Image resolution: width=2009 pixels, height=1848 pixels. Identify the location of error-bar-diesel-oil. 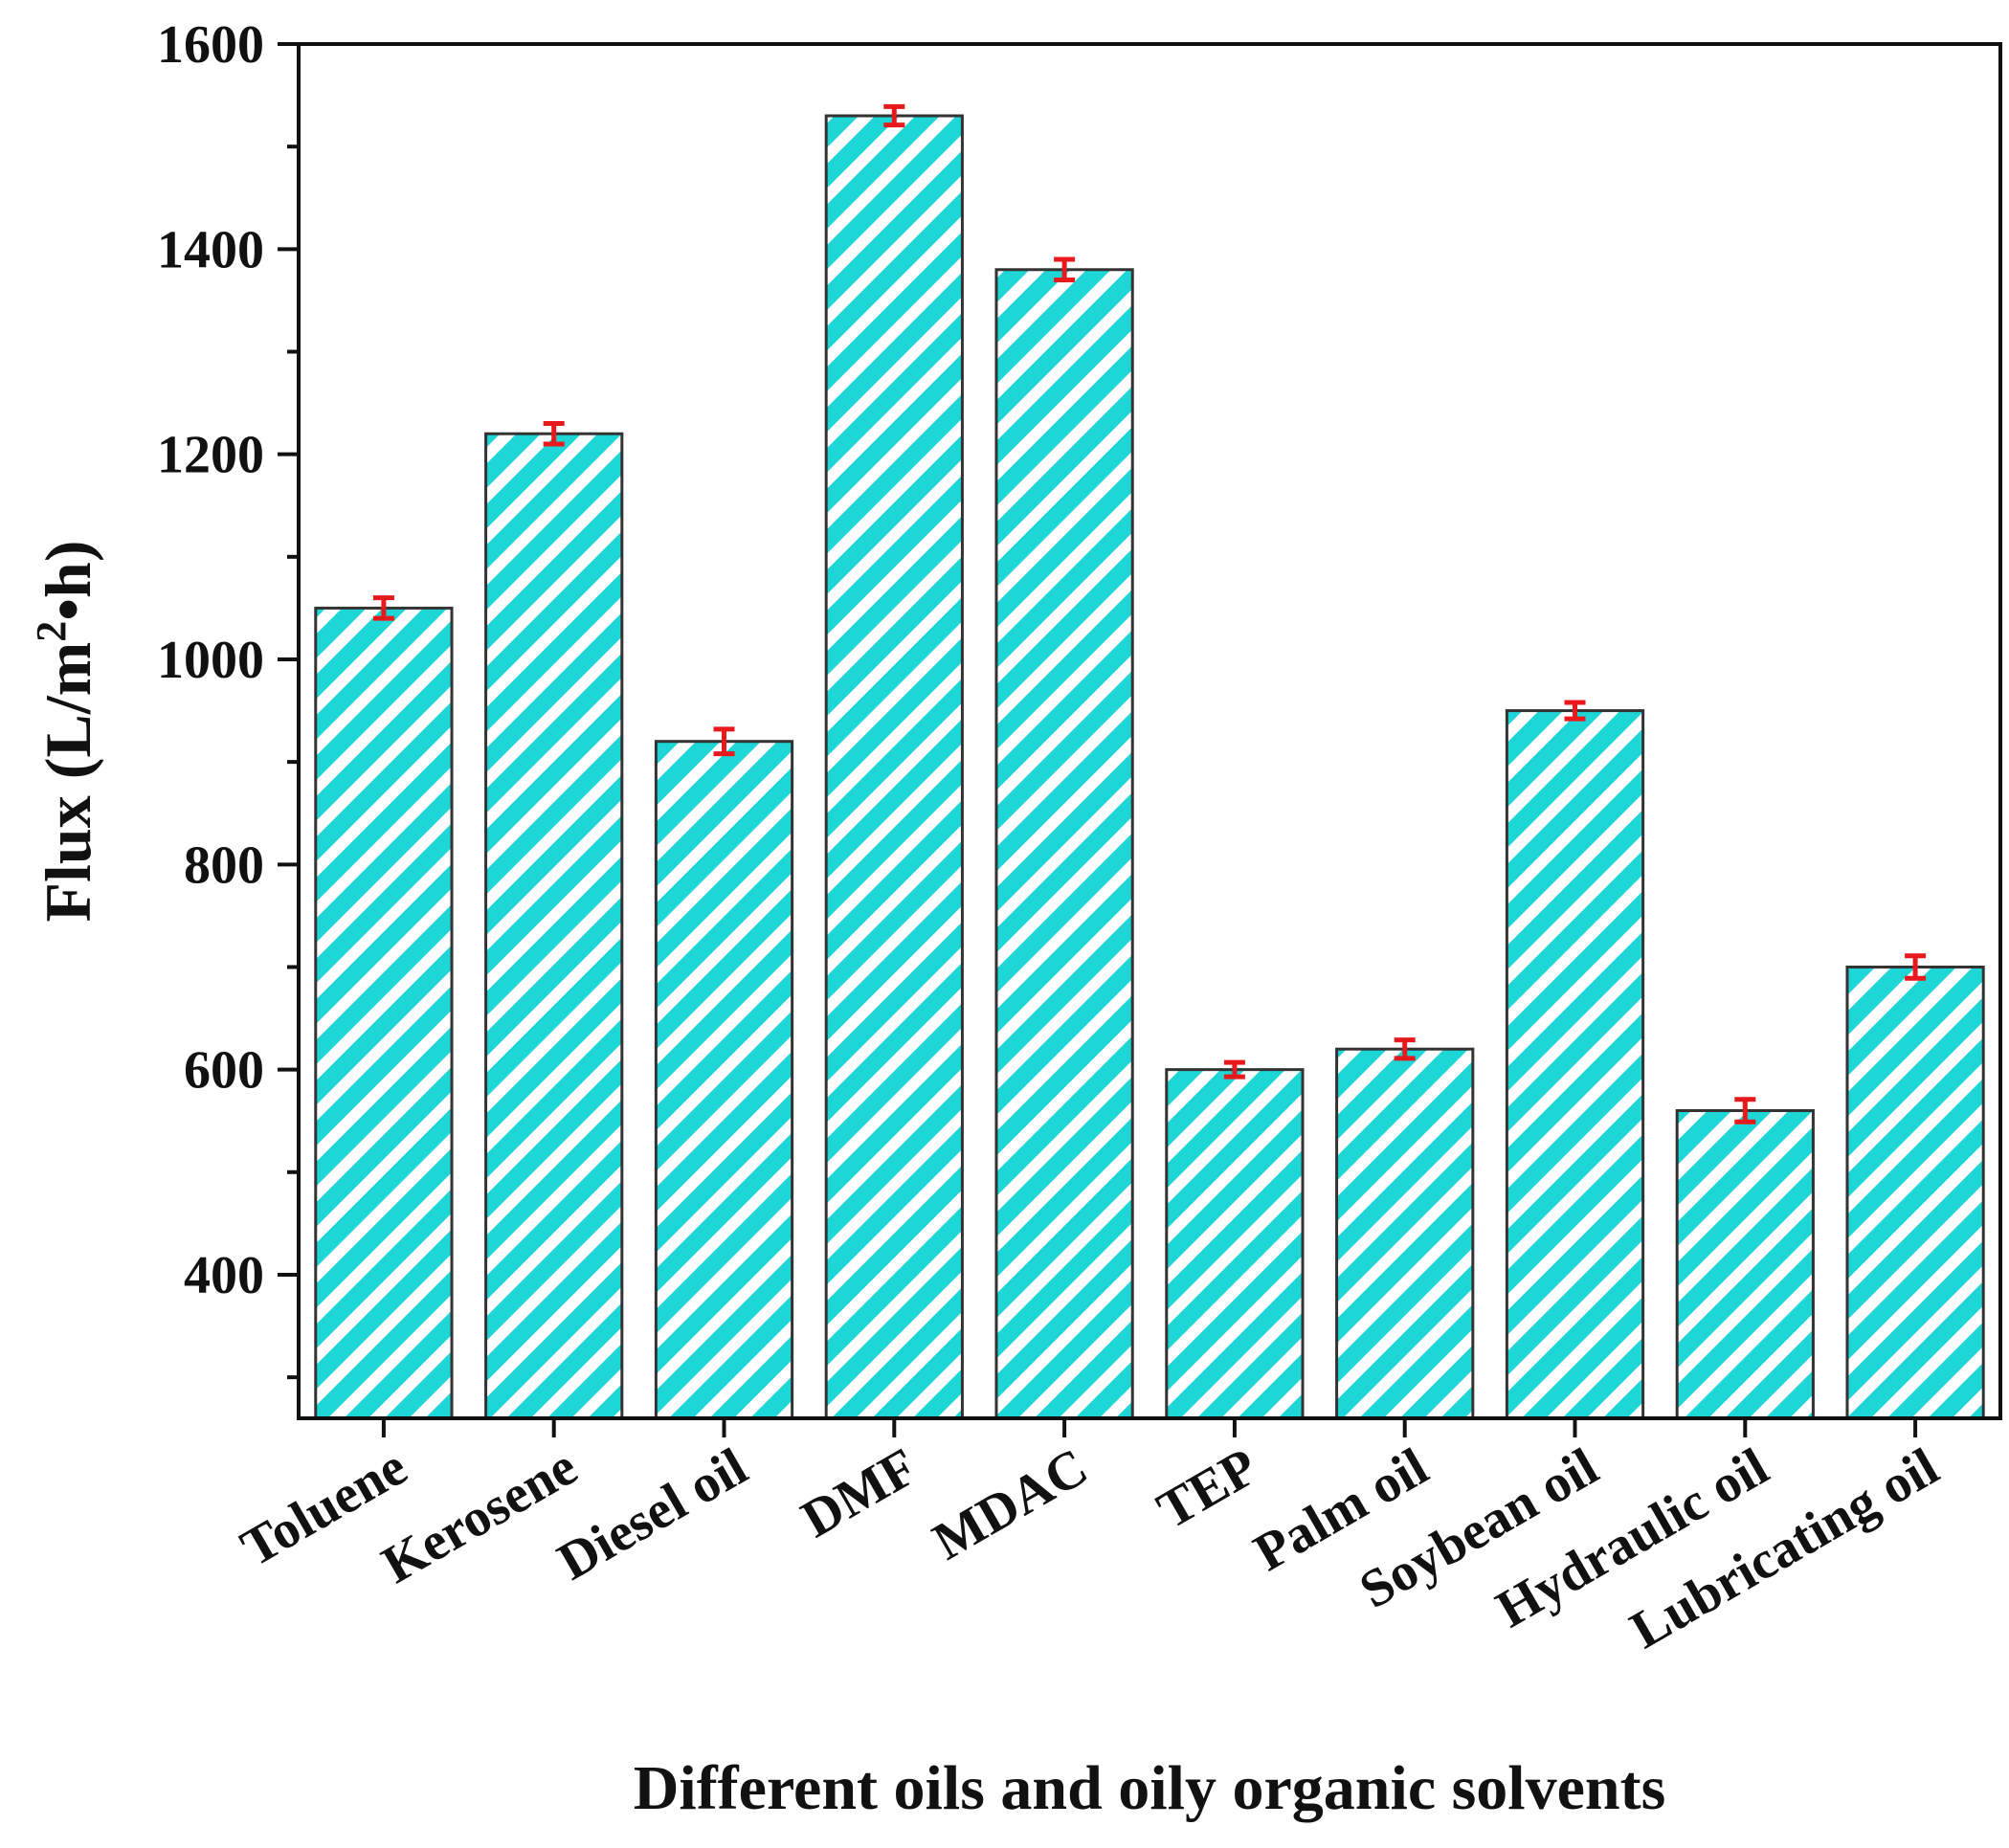
(724, 742).